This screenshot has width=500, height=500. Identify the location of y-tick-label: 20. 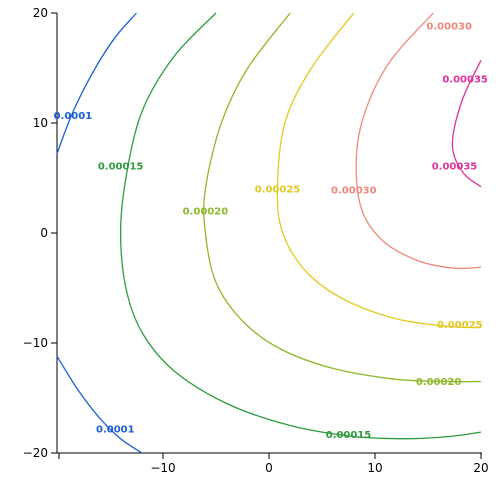
(40, 13).